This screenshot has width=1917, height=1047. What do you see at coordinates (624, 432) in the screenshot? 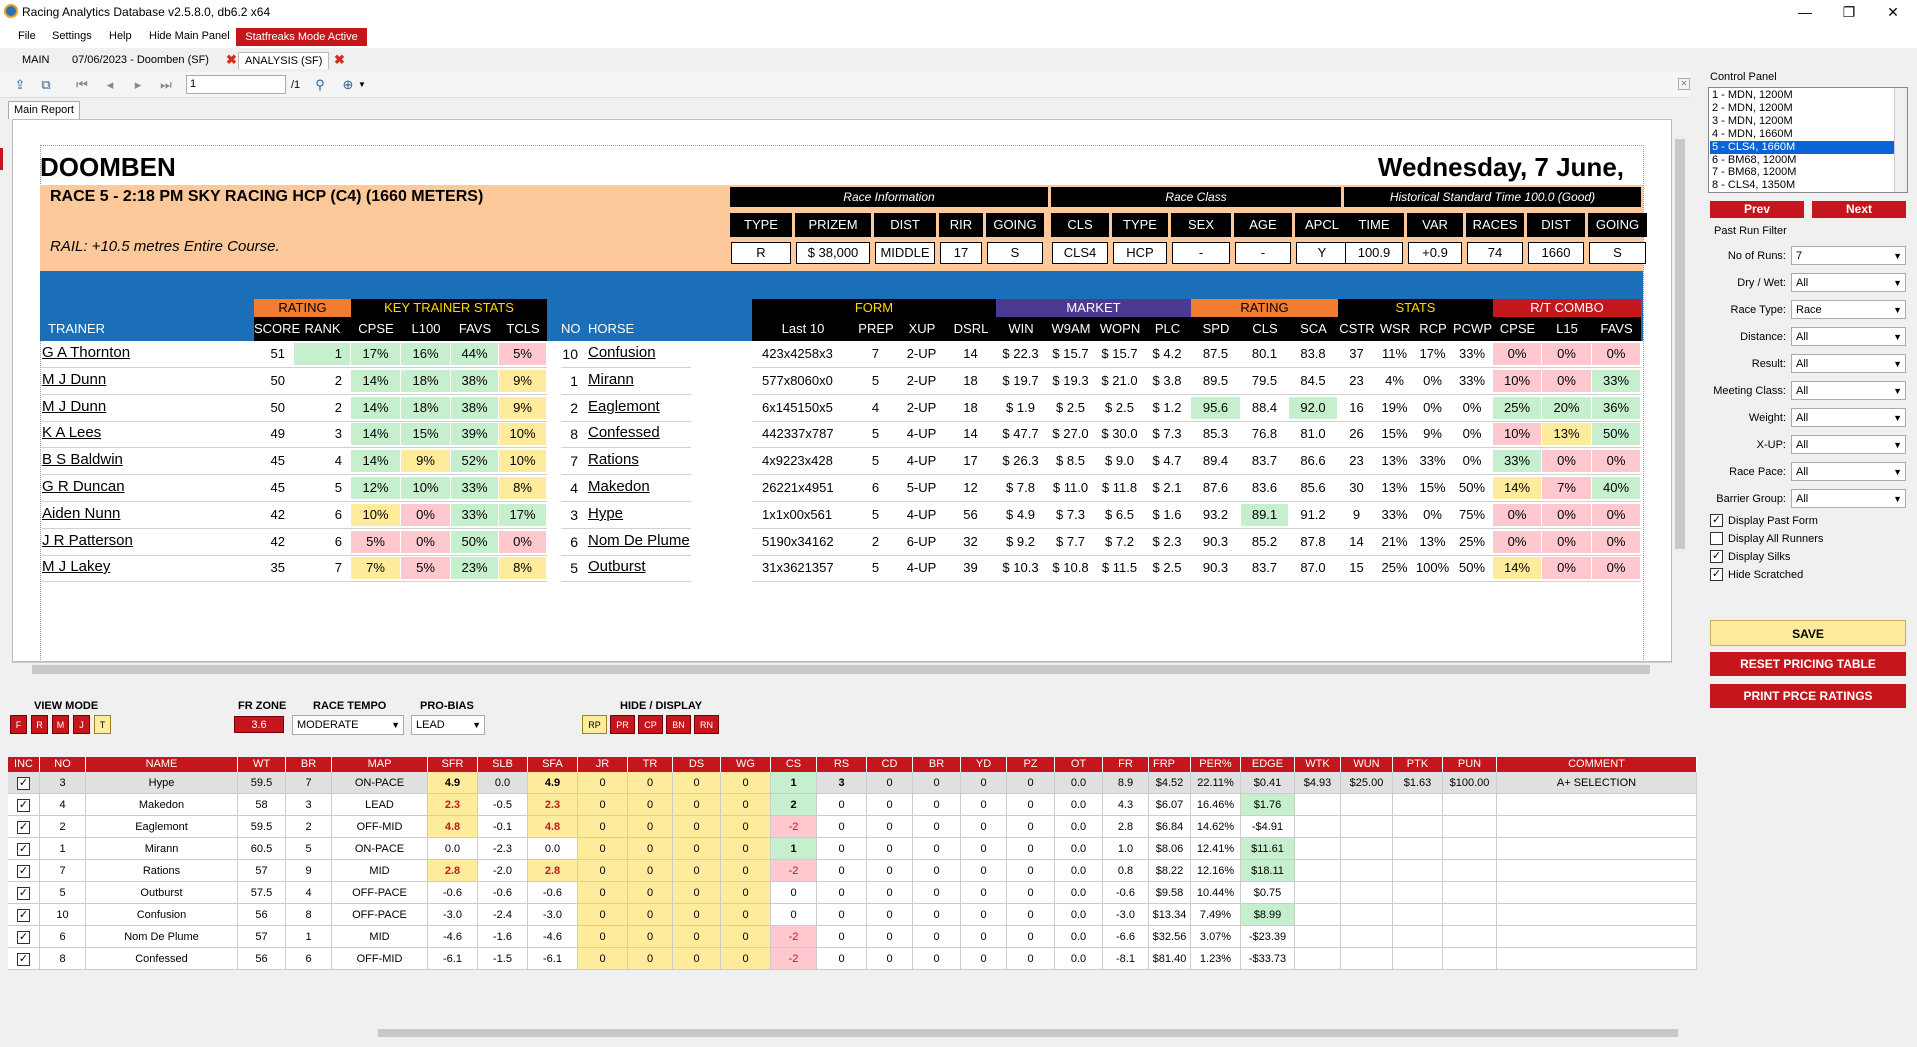
I see `horse-link: Confessed` at bounding box center [624, 432].